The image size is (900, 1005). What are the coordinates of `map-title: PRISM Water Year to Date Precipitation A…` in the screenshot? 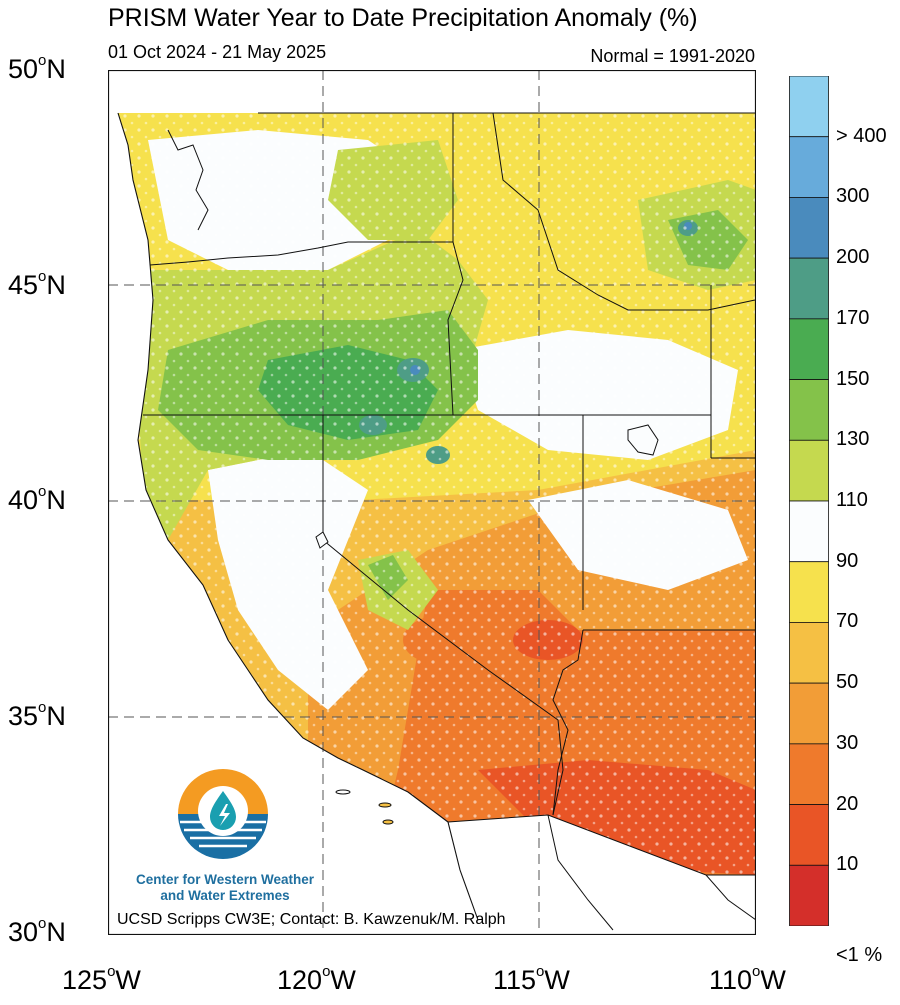 It's located at (403, 18).